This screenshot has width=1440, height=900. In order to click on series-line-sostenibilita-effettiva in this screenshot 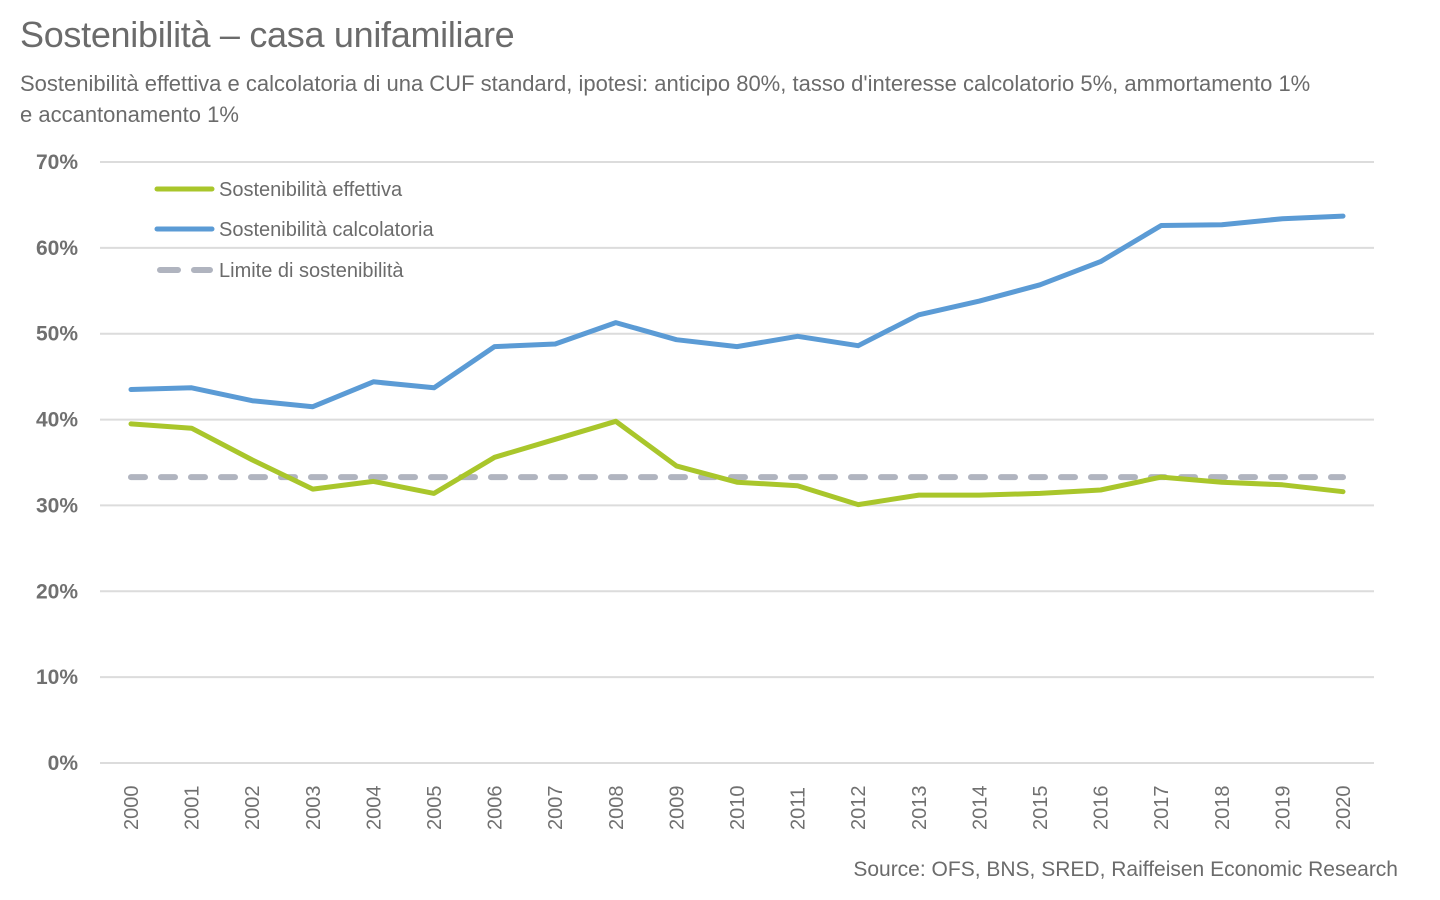, I will do `click(737, 463)`.